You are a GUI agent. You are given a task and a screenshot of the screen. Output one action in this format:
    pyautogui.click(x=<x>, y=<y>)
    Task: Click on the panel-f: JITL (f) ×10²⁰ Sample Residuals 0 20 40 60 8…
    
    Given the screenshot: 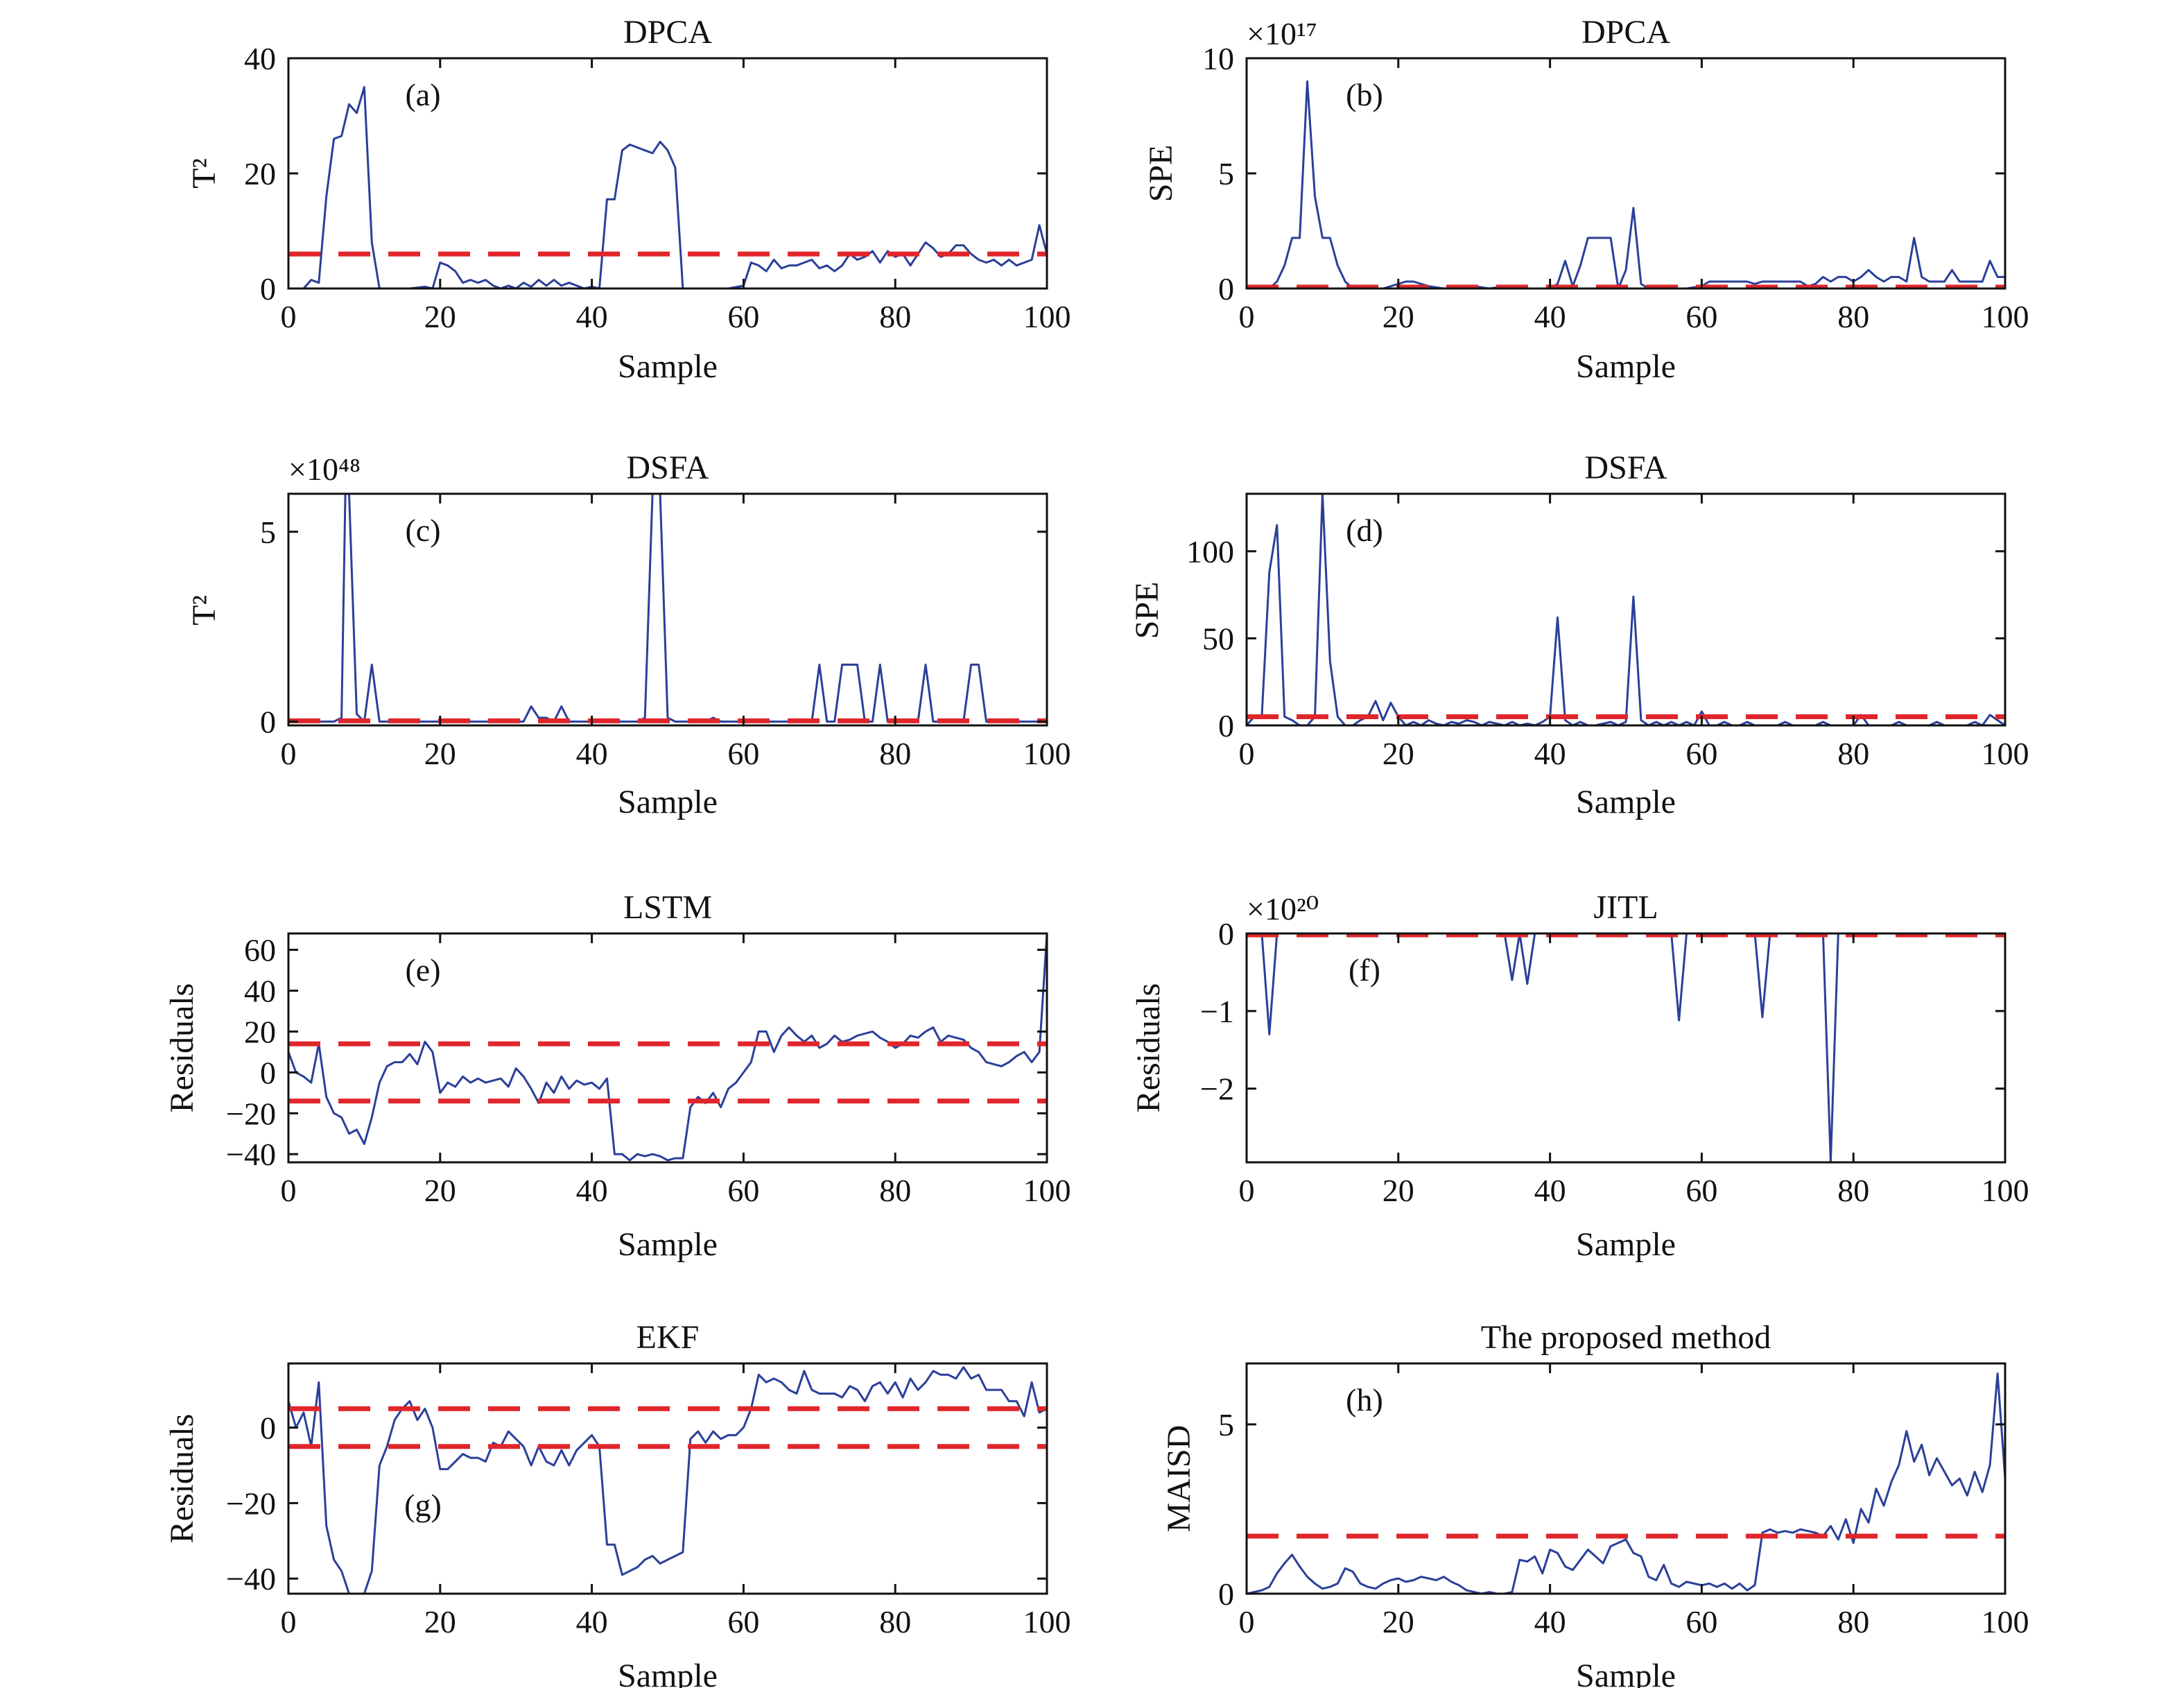 What is the action you would take?
    pyautogui.click(x=1579, y=1076)
    